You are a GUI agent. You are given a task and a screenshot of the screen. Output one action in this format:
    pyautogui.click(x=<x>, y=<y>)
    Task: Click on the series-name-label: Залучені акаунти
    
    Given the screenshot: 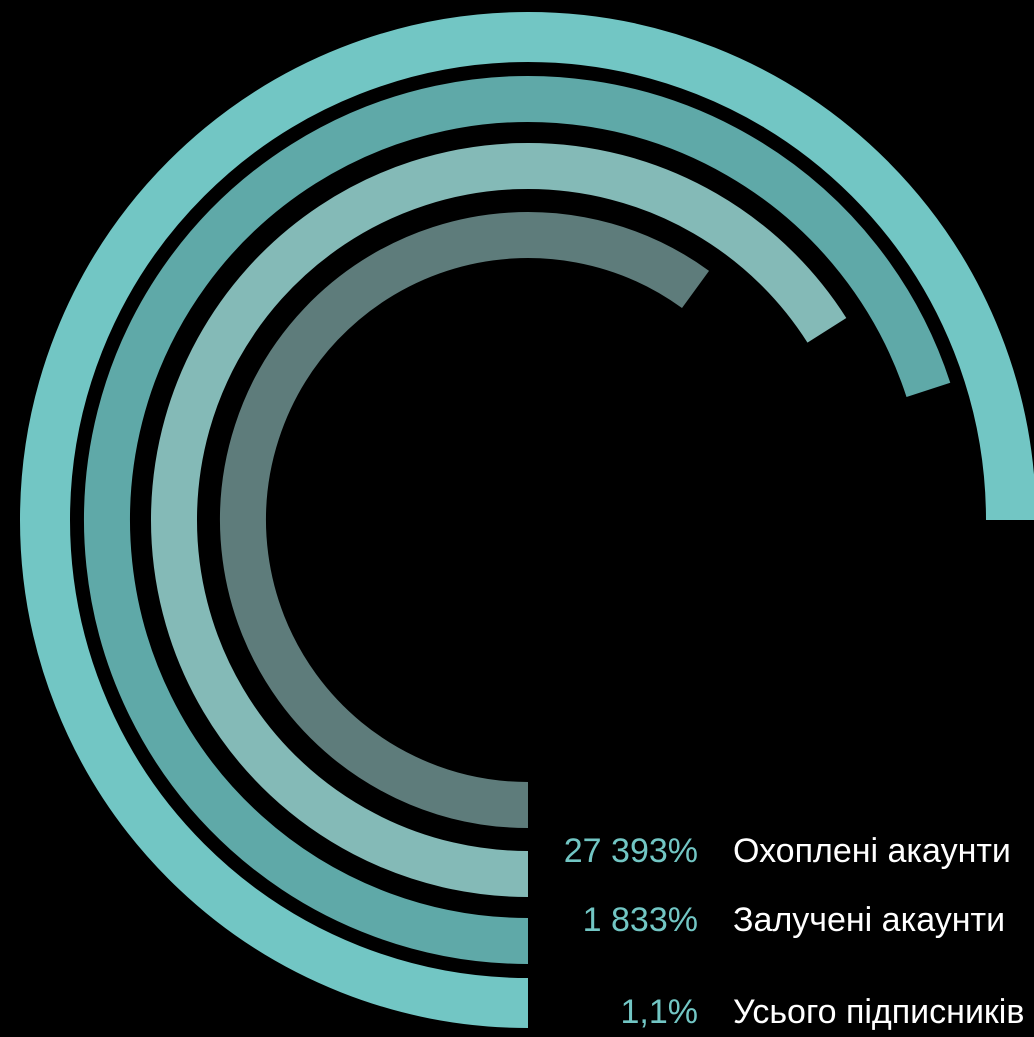 What is the action you would take?
    pyautogui.click(x=869, y=920)
    